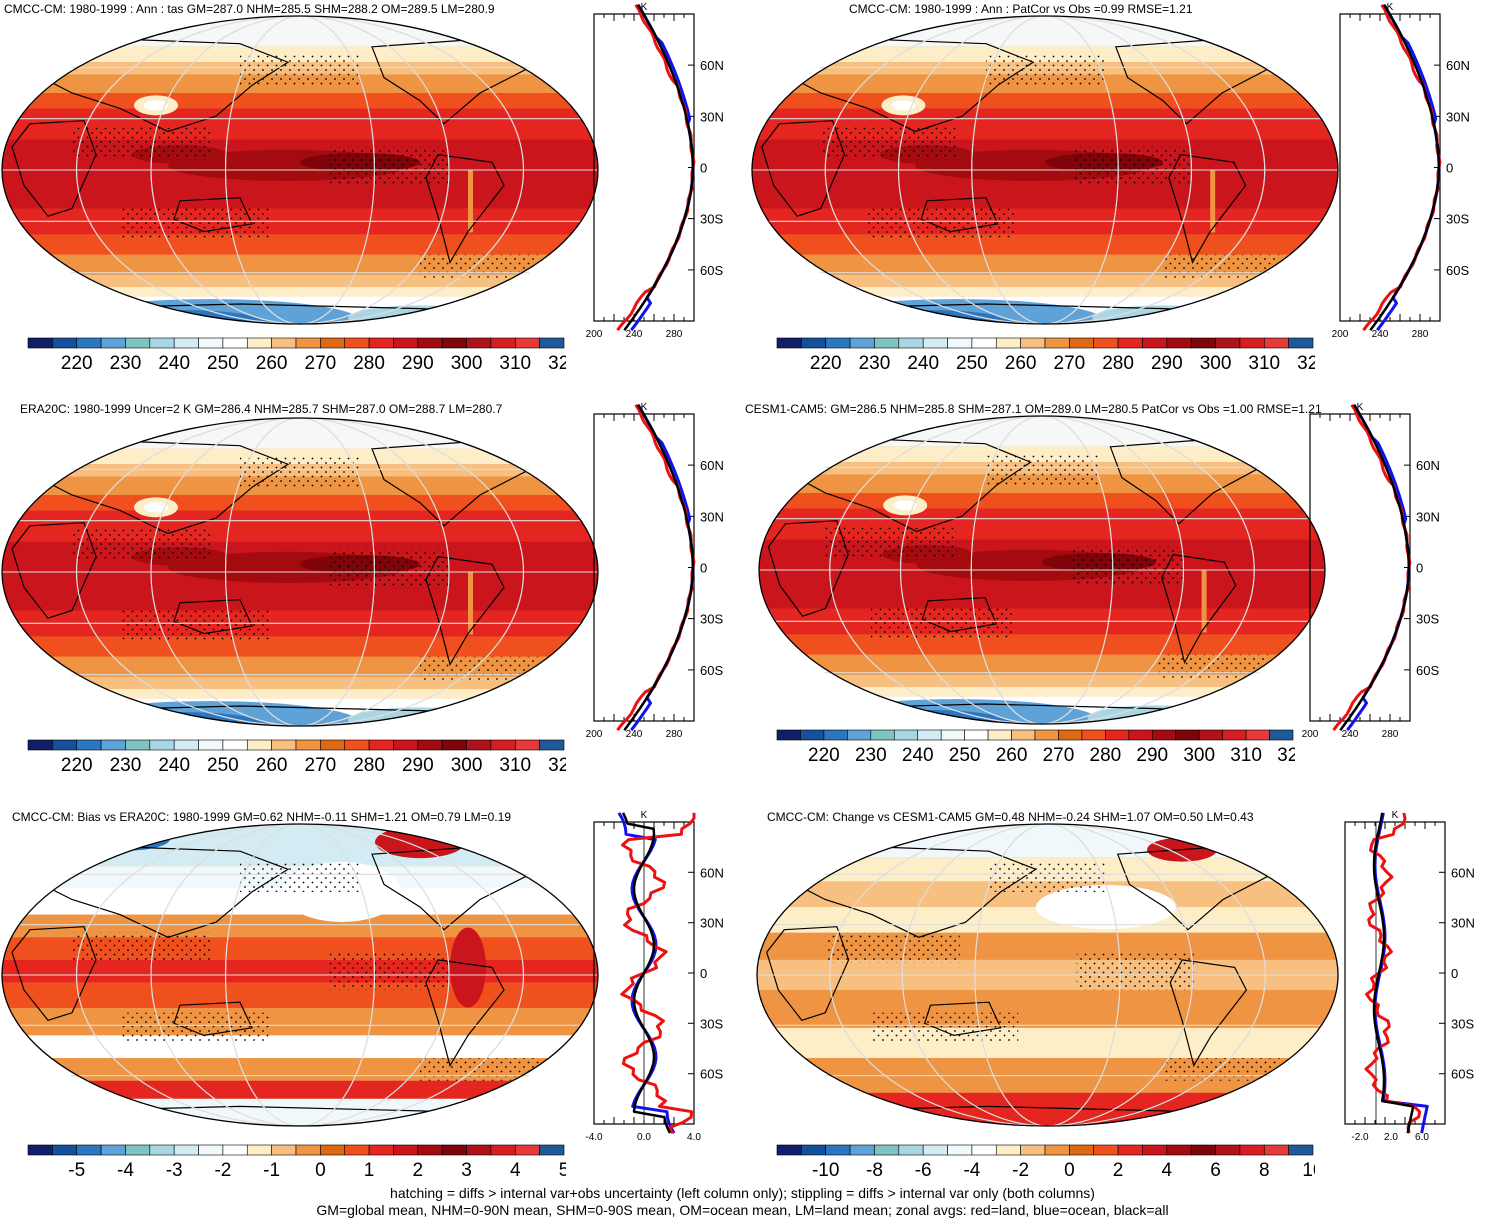 This screenshot has height=1218, width=1485. I want to click on colorbar-tick-label: 0, so click(320, 1170).